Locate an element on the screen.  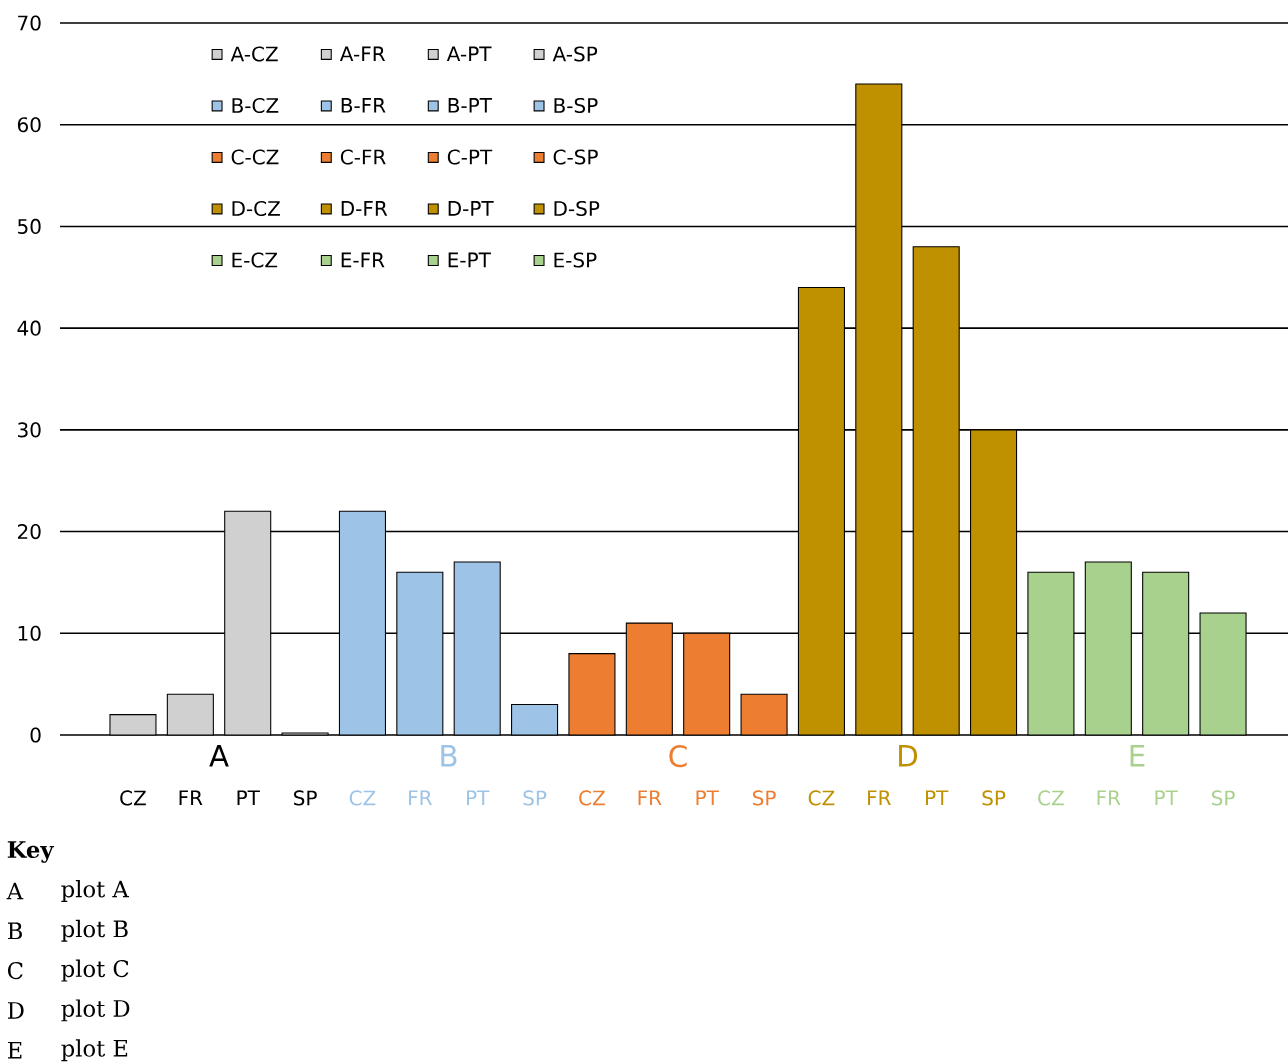
text: plot A is located at coordinates (95, 891).